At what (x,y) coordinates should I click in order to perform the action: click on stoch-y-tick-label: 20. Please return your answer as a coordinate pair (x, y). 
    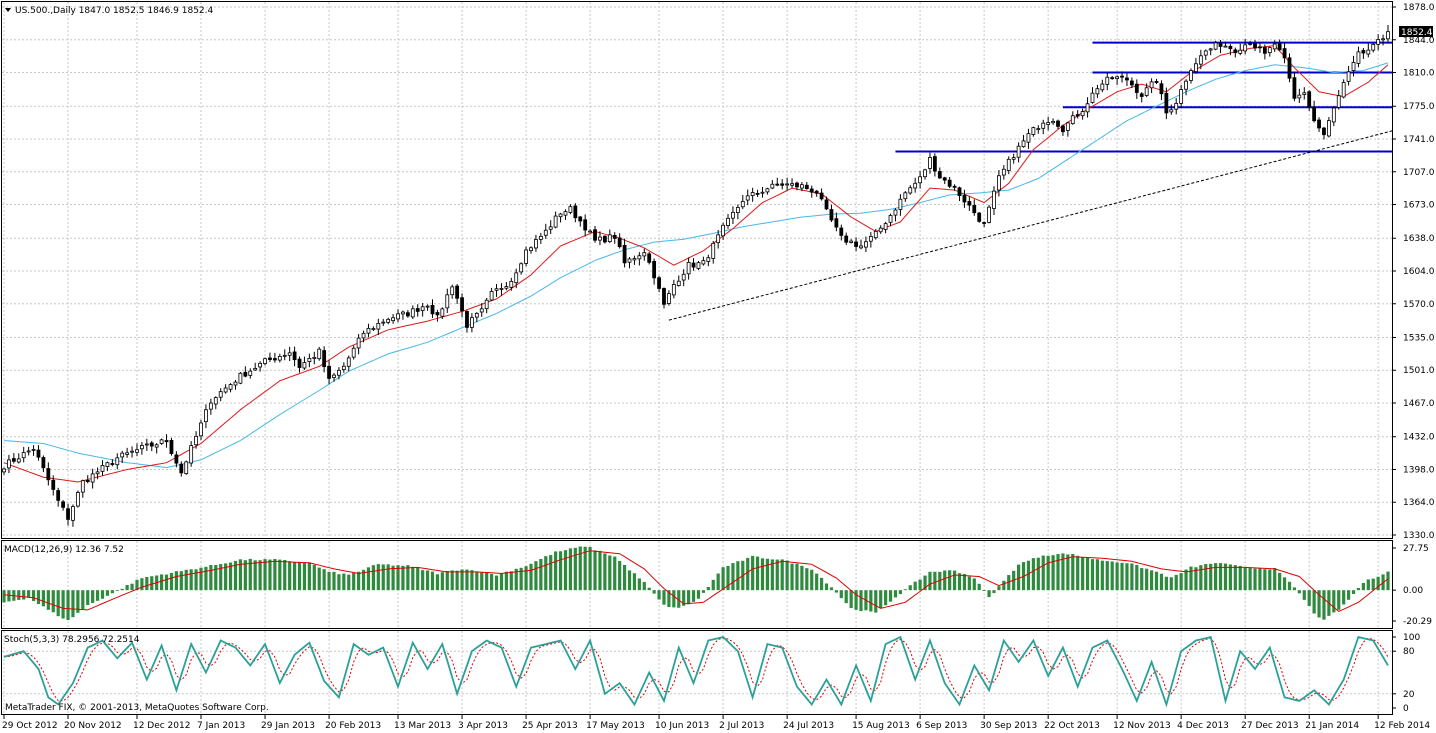
    Looking at the image, I should click on (1409, 695).